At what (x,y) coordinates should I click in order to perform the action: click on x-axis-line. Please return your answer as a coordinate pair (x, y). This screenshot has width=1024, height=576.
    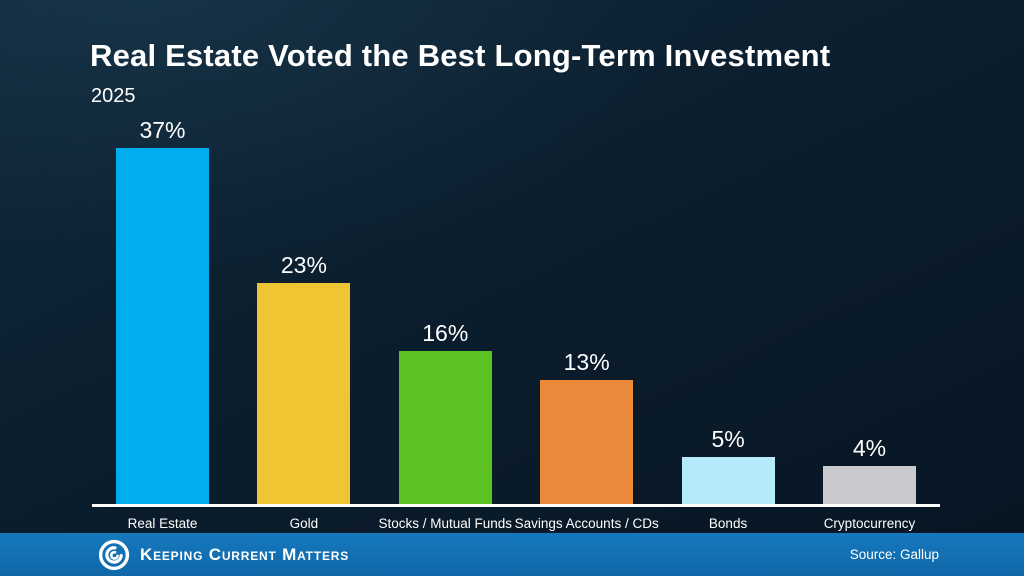
    Looking at the image, I should click on (516, 505).